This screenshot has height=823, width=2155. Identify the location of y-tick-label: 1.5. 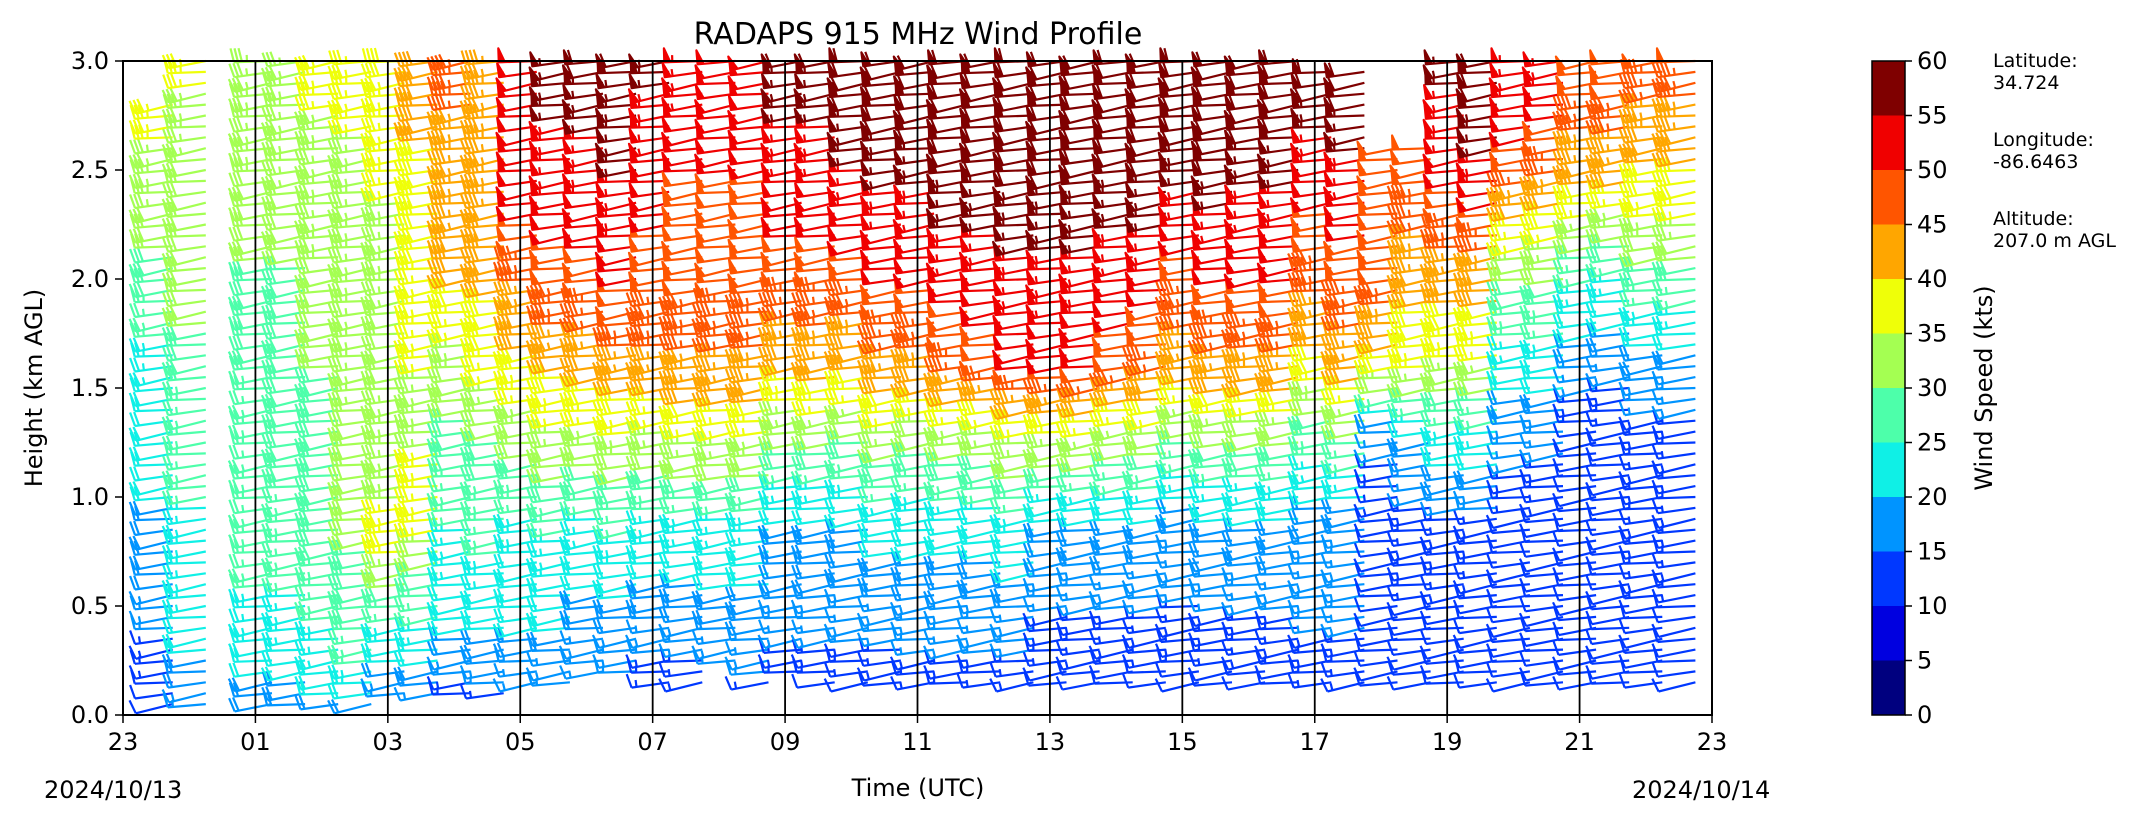
(90, 388).